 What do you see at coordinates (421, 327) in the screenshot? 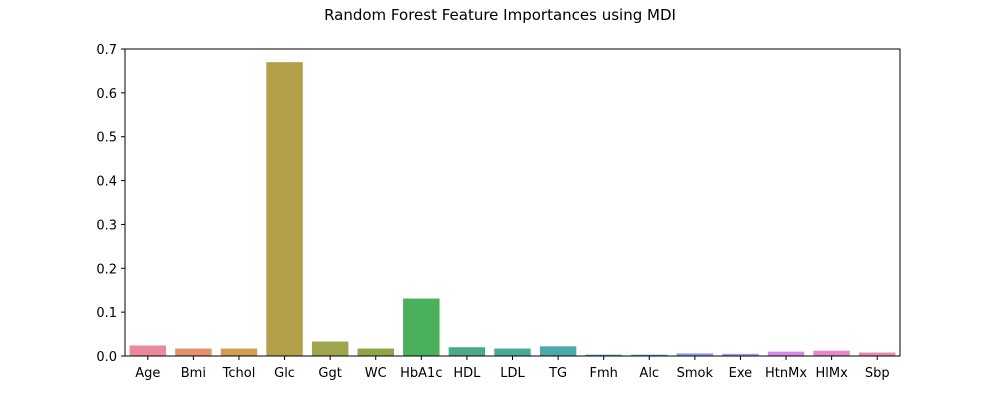
I see `bar-hba1c` at bounding box center [421, 327].